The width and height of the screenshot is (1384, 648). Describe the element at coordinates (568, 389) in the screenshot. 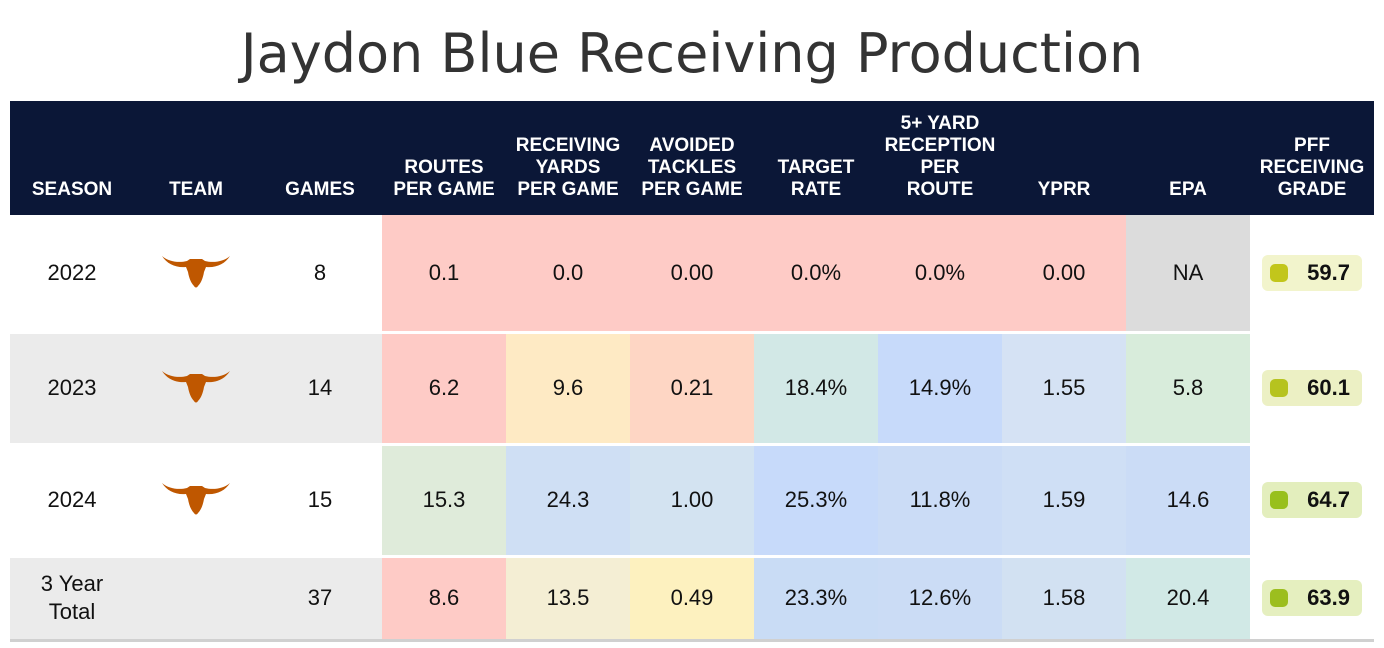

I see `rec-yards-cell: 9.6` at that location.